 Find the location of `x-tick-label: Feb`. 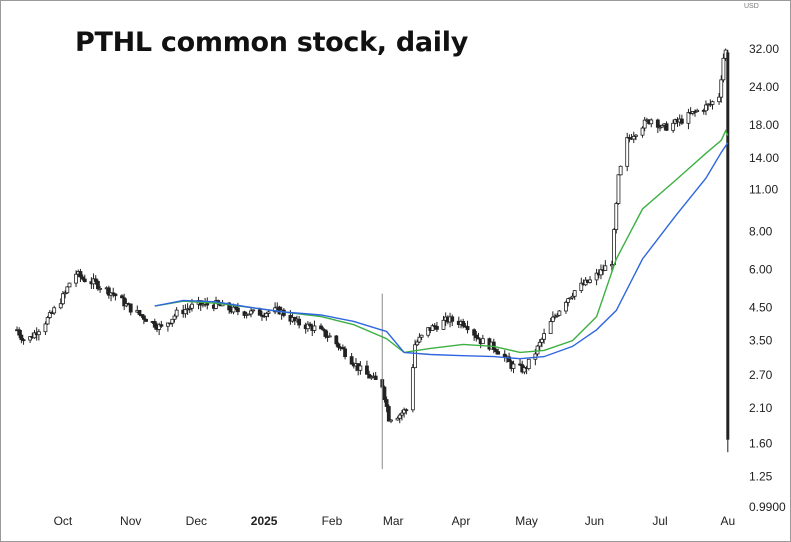

x-tick-label: Feb is located at coordinates (332, 521).